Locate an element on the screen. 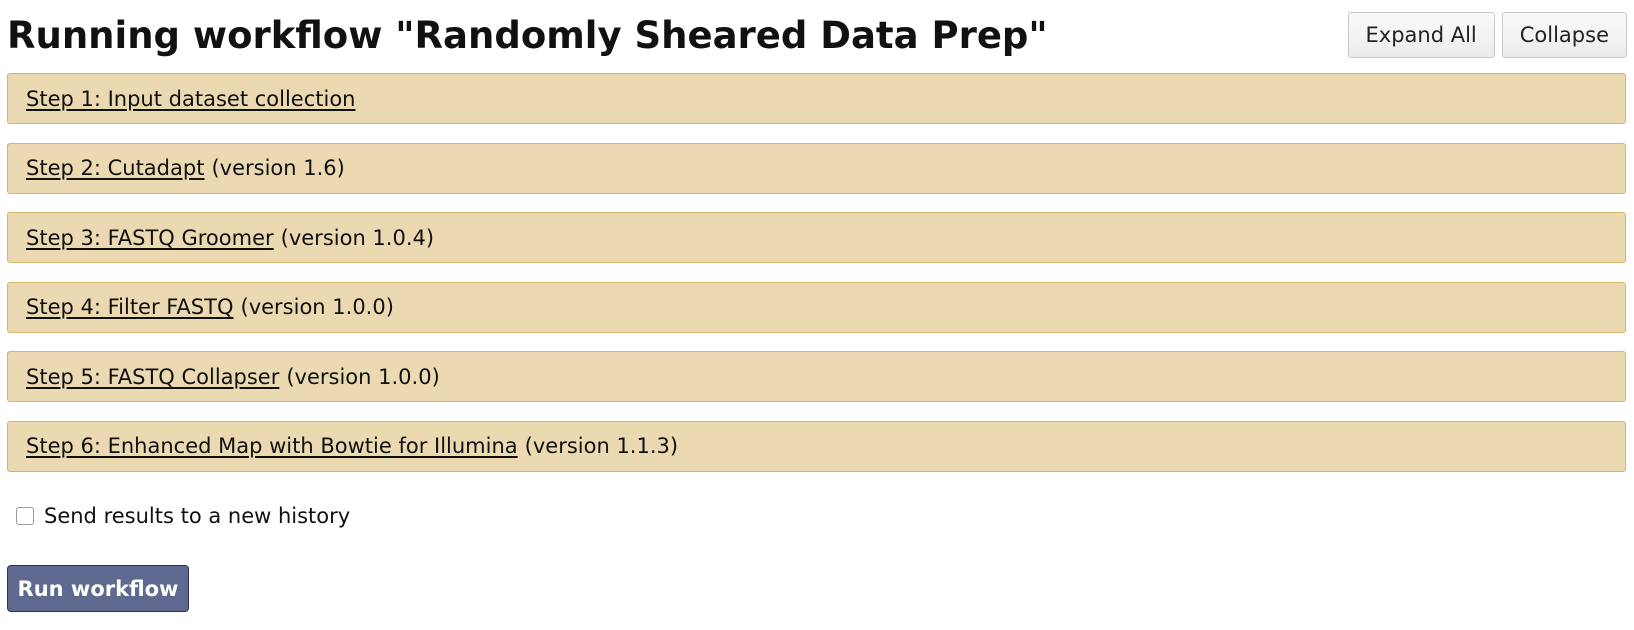 The image size is (1634, 630). header-button-group: Expand All Collapse is located at coordinates (1487, 35).